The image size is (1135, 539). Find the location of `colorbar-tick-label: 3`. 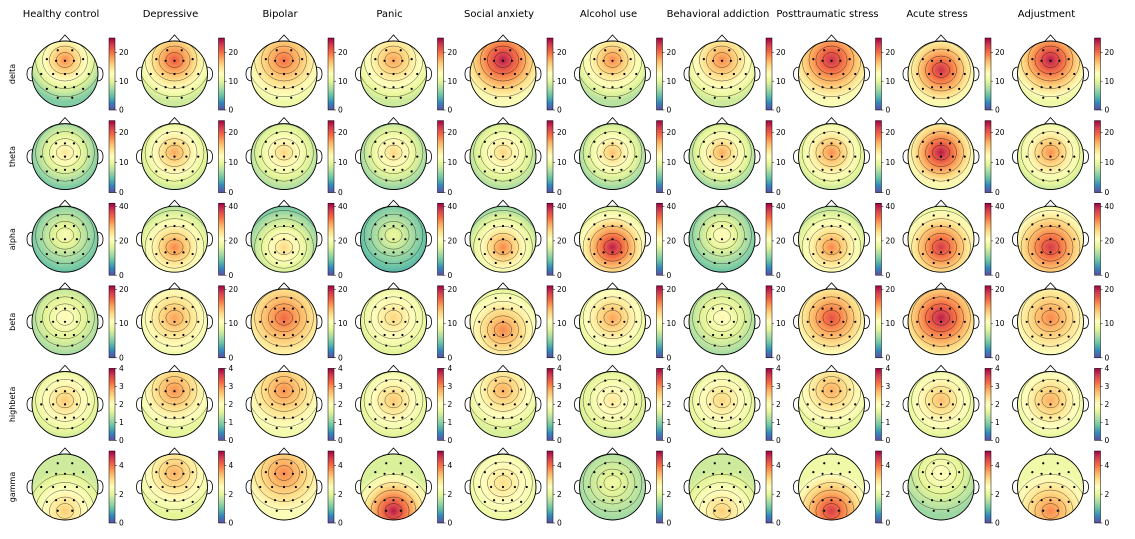

colorbar-tick-label: 3 is located at coordinates (778, 386).